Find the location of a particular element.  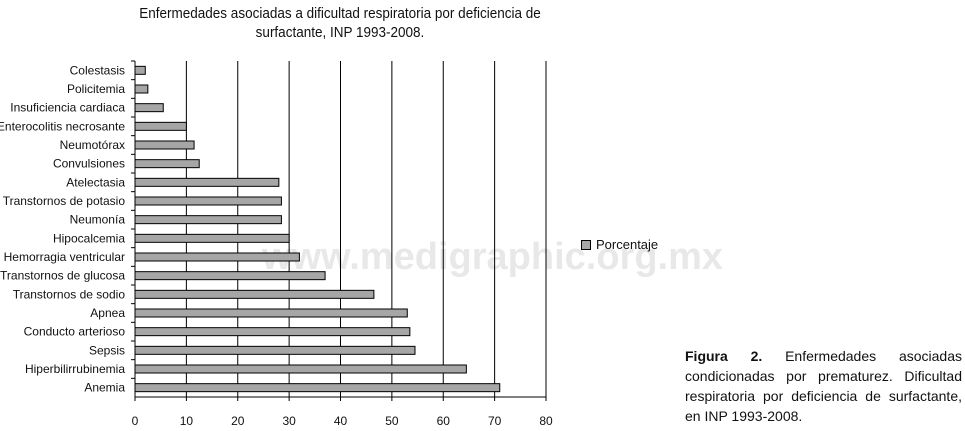

category-label: Hemorragia ventricular is located at coordinates (64, 257).